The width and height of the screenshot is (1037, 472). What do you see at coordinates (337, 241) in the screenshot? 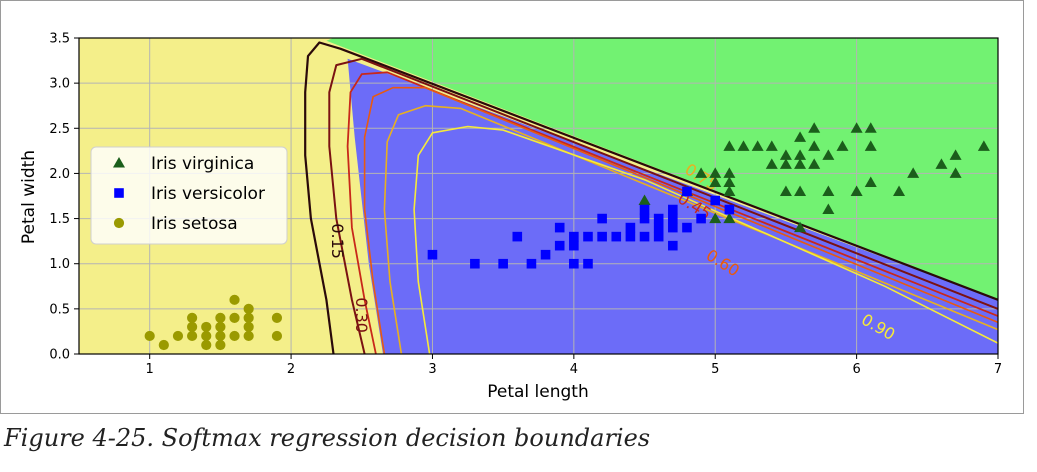
I see `contour-label-0-15: 0.15` at bounding box center [337, 241].